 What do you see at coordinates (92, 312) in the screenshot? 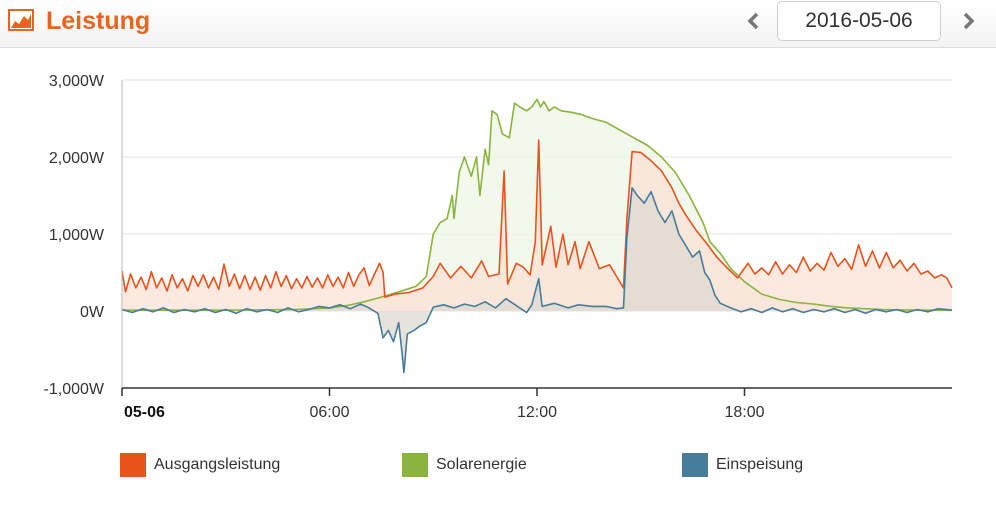
I see `y-tick-label: 0W` at bounding box center [92, 312].